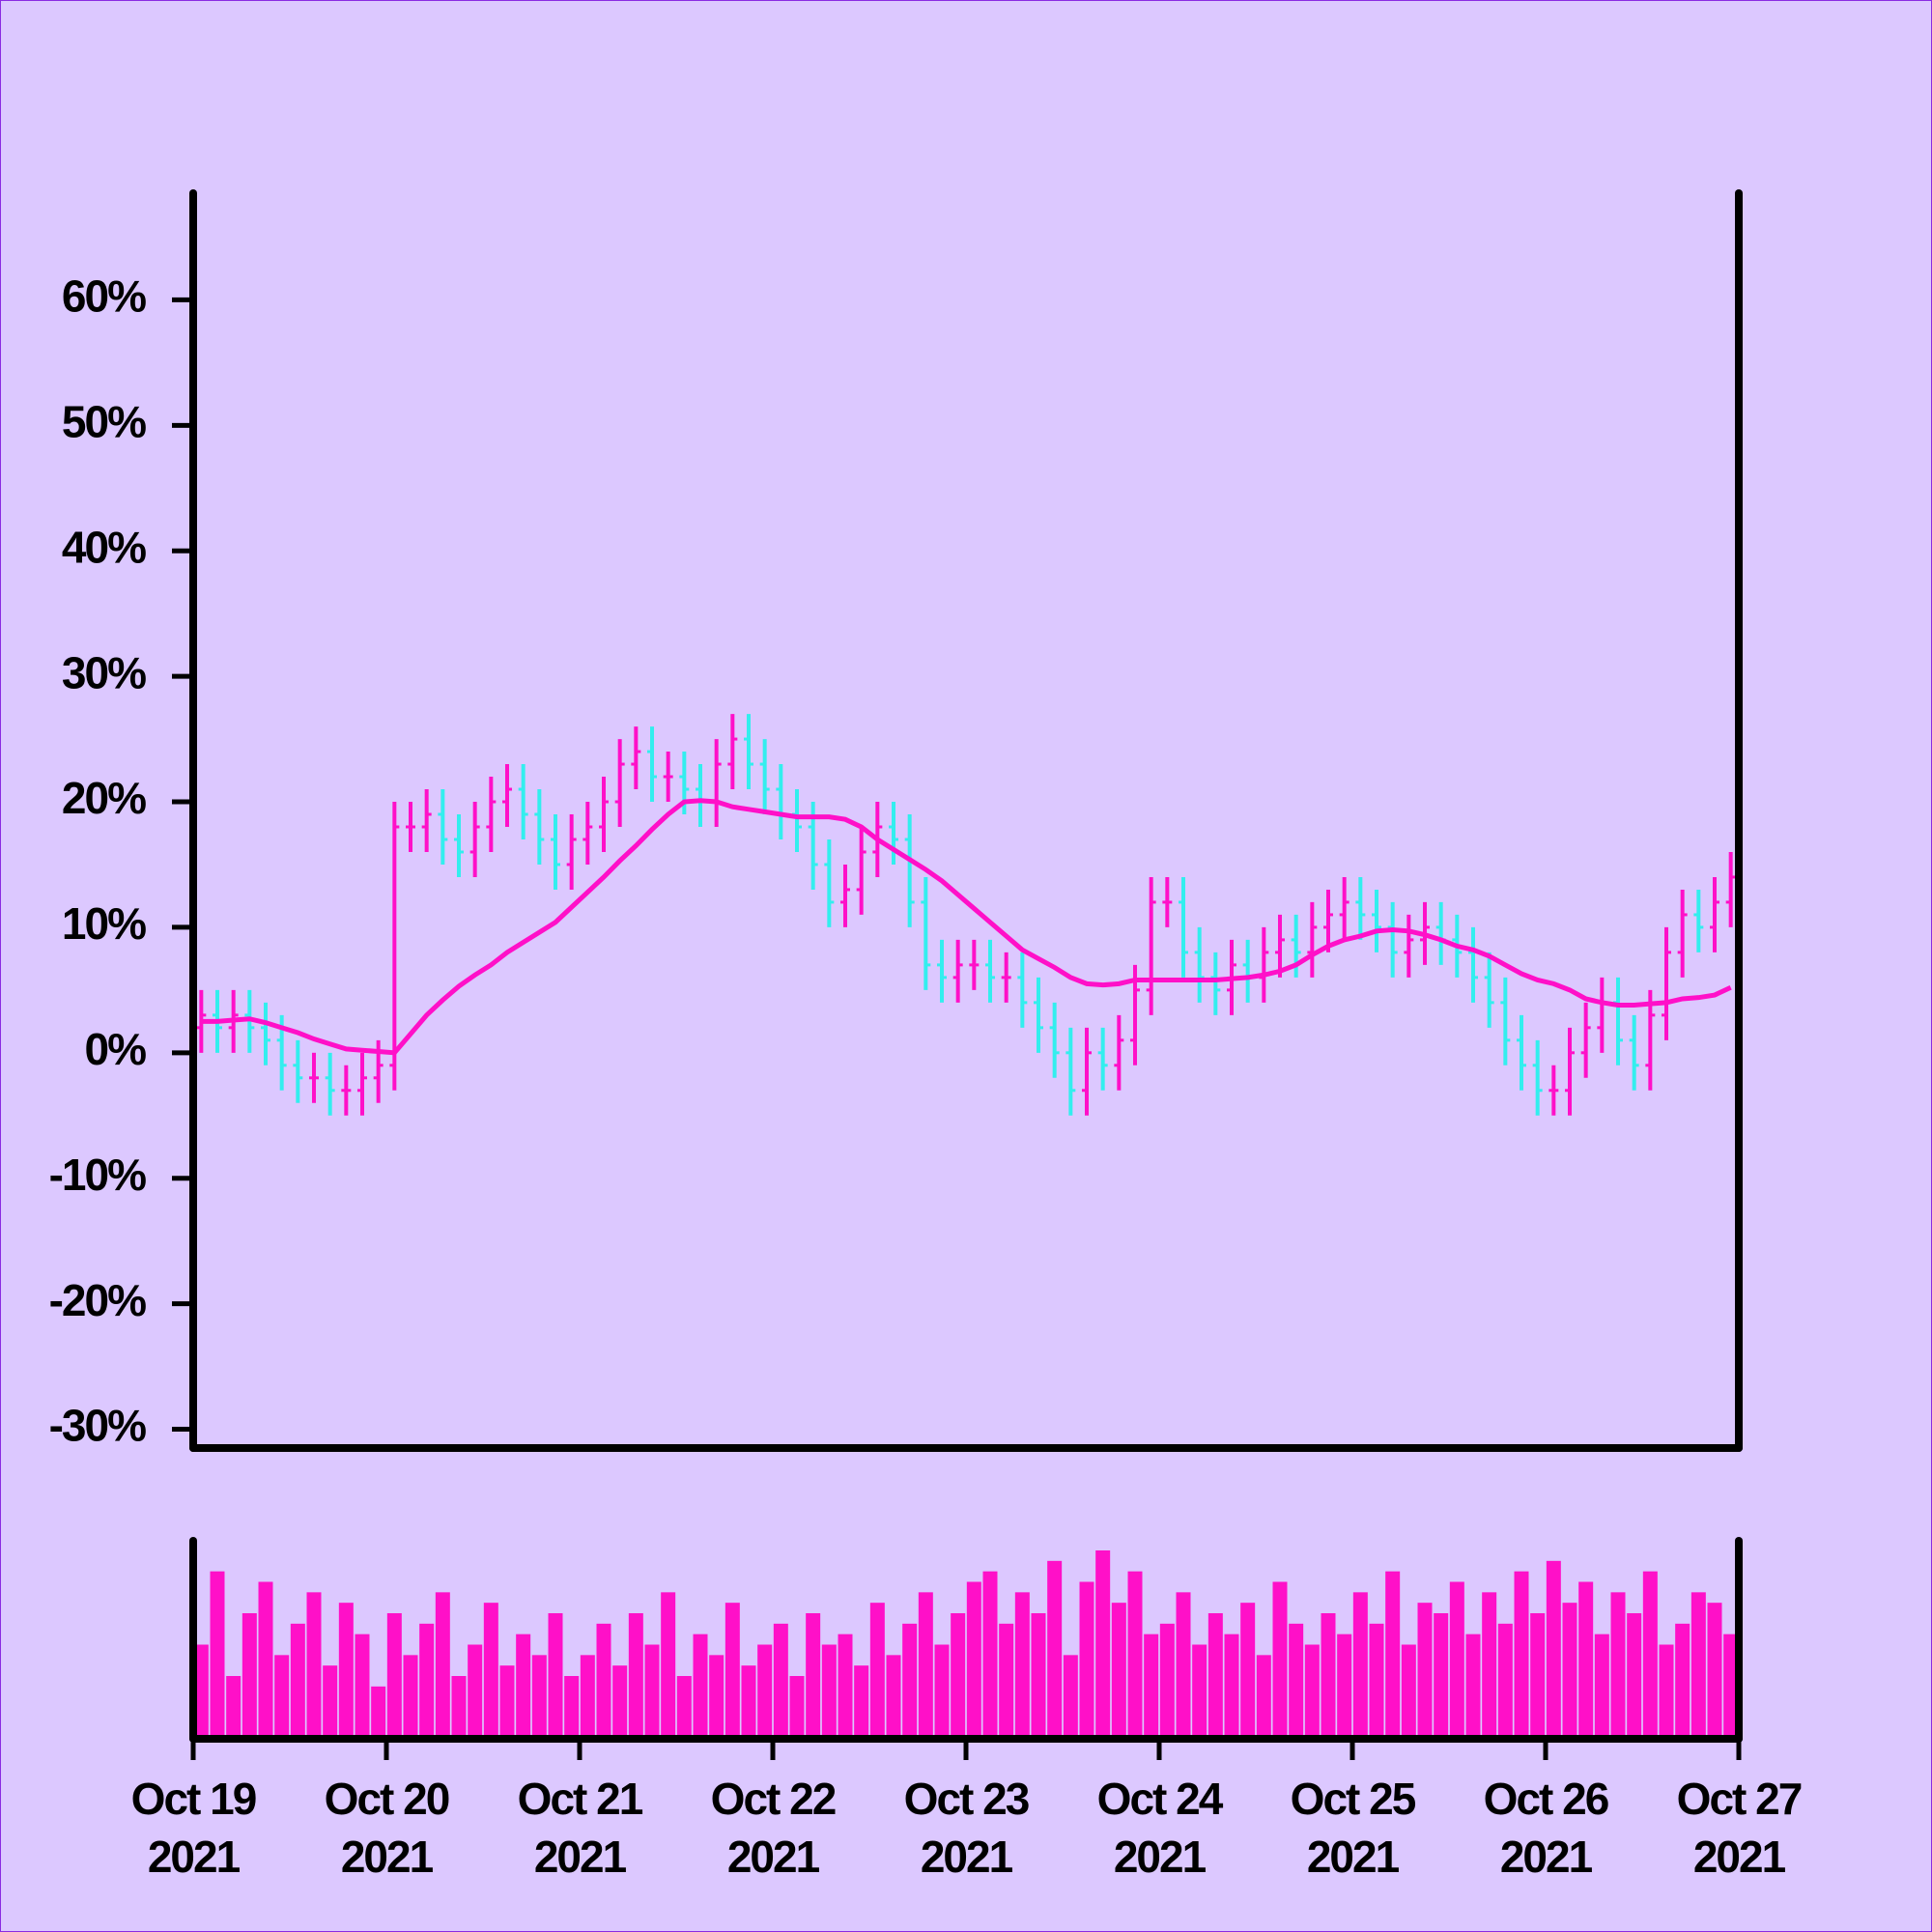  What do you see at coordinates (104, 798) in the screenshot?
I see `y-tick-label: 20%` at bounding box center [104, 798].